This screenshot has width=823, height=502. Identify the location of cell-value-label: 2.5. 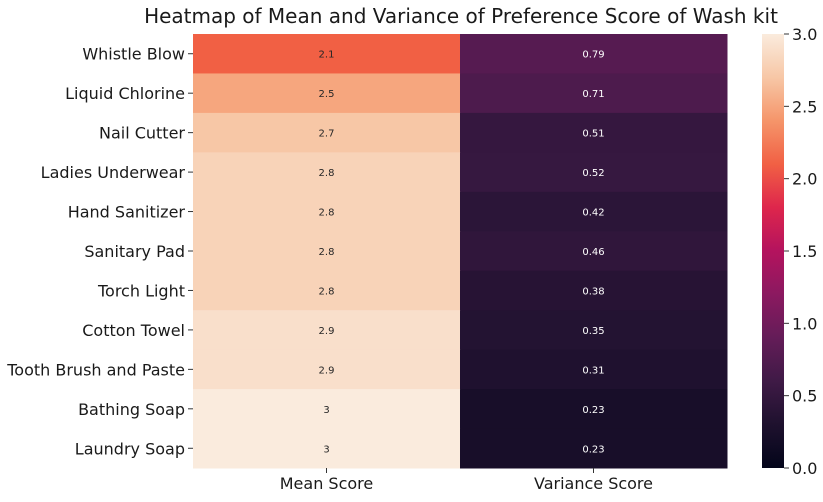
(327, 94).